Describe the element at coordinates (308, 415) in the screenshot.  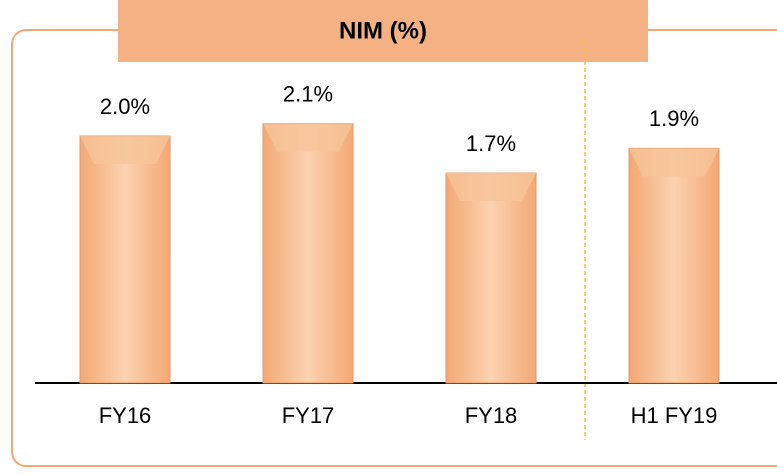
I see `x-tick-label: FY17` at that location.